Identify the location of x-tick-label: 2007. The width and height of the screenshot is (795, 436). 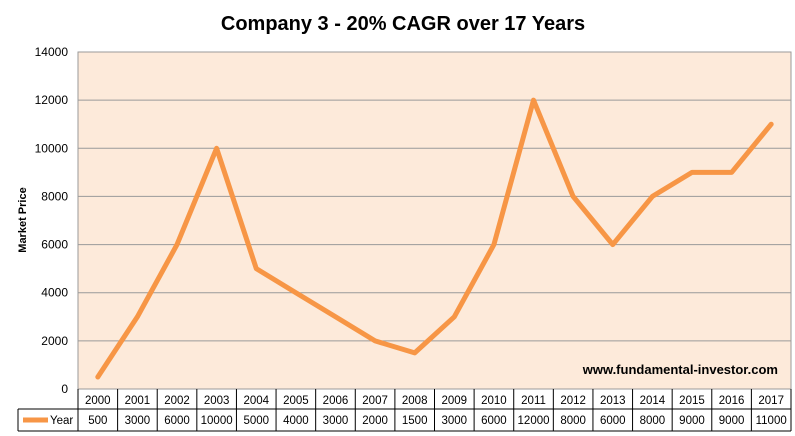
(375, 401).